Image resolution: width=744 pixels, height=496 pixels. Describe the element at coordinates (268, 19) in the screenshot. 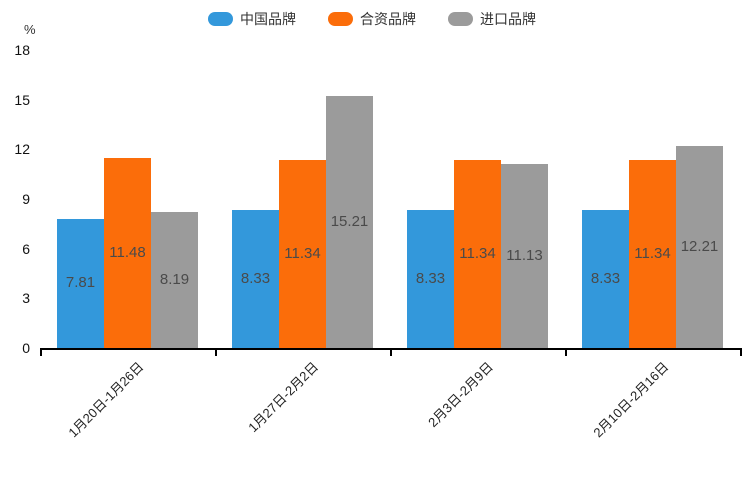

I see `legend-label: 中国品牌` at that location.